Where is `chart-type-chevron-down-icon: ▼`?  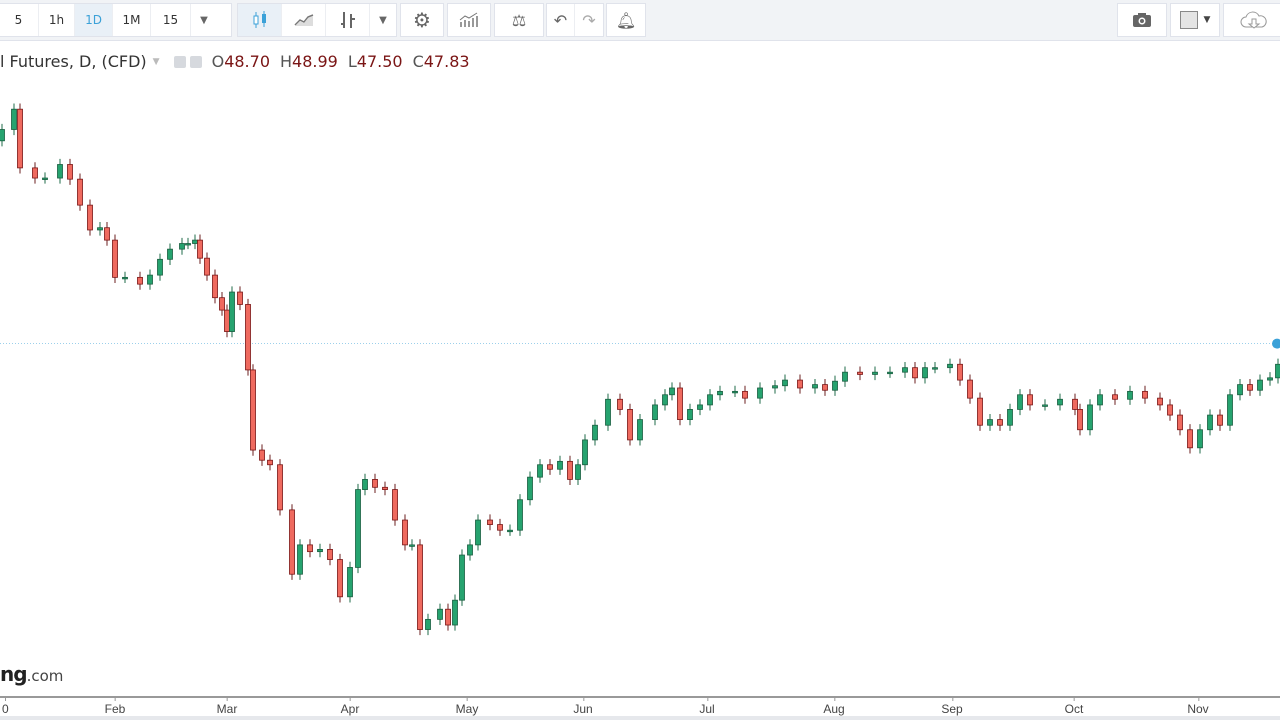 chart-type-chevron-down-icon: ▼ is located at coordinates (383, 20).